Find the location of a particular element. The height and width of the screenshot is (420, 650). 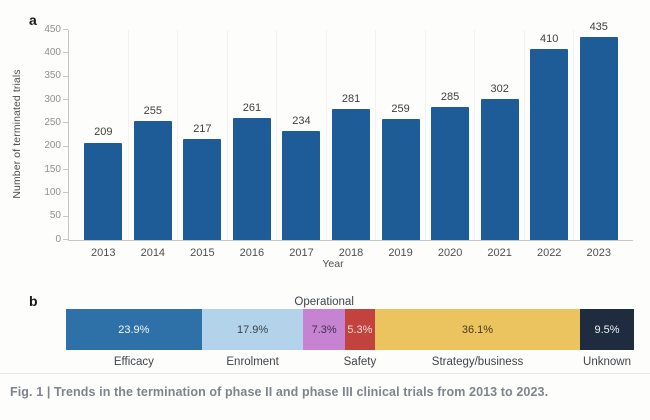

bar-column: 435 2023 is located at coordinates (598, 140).